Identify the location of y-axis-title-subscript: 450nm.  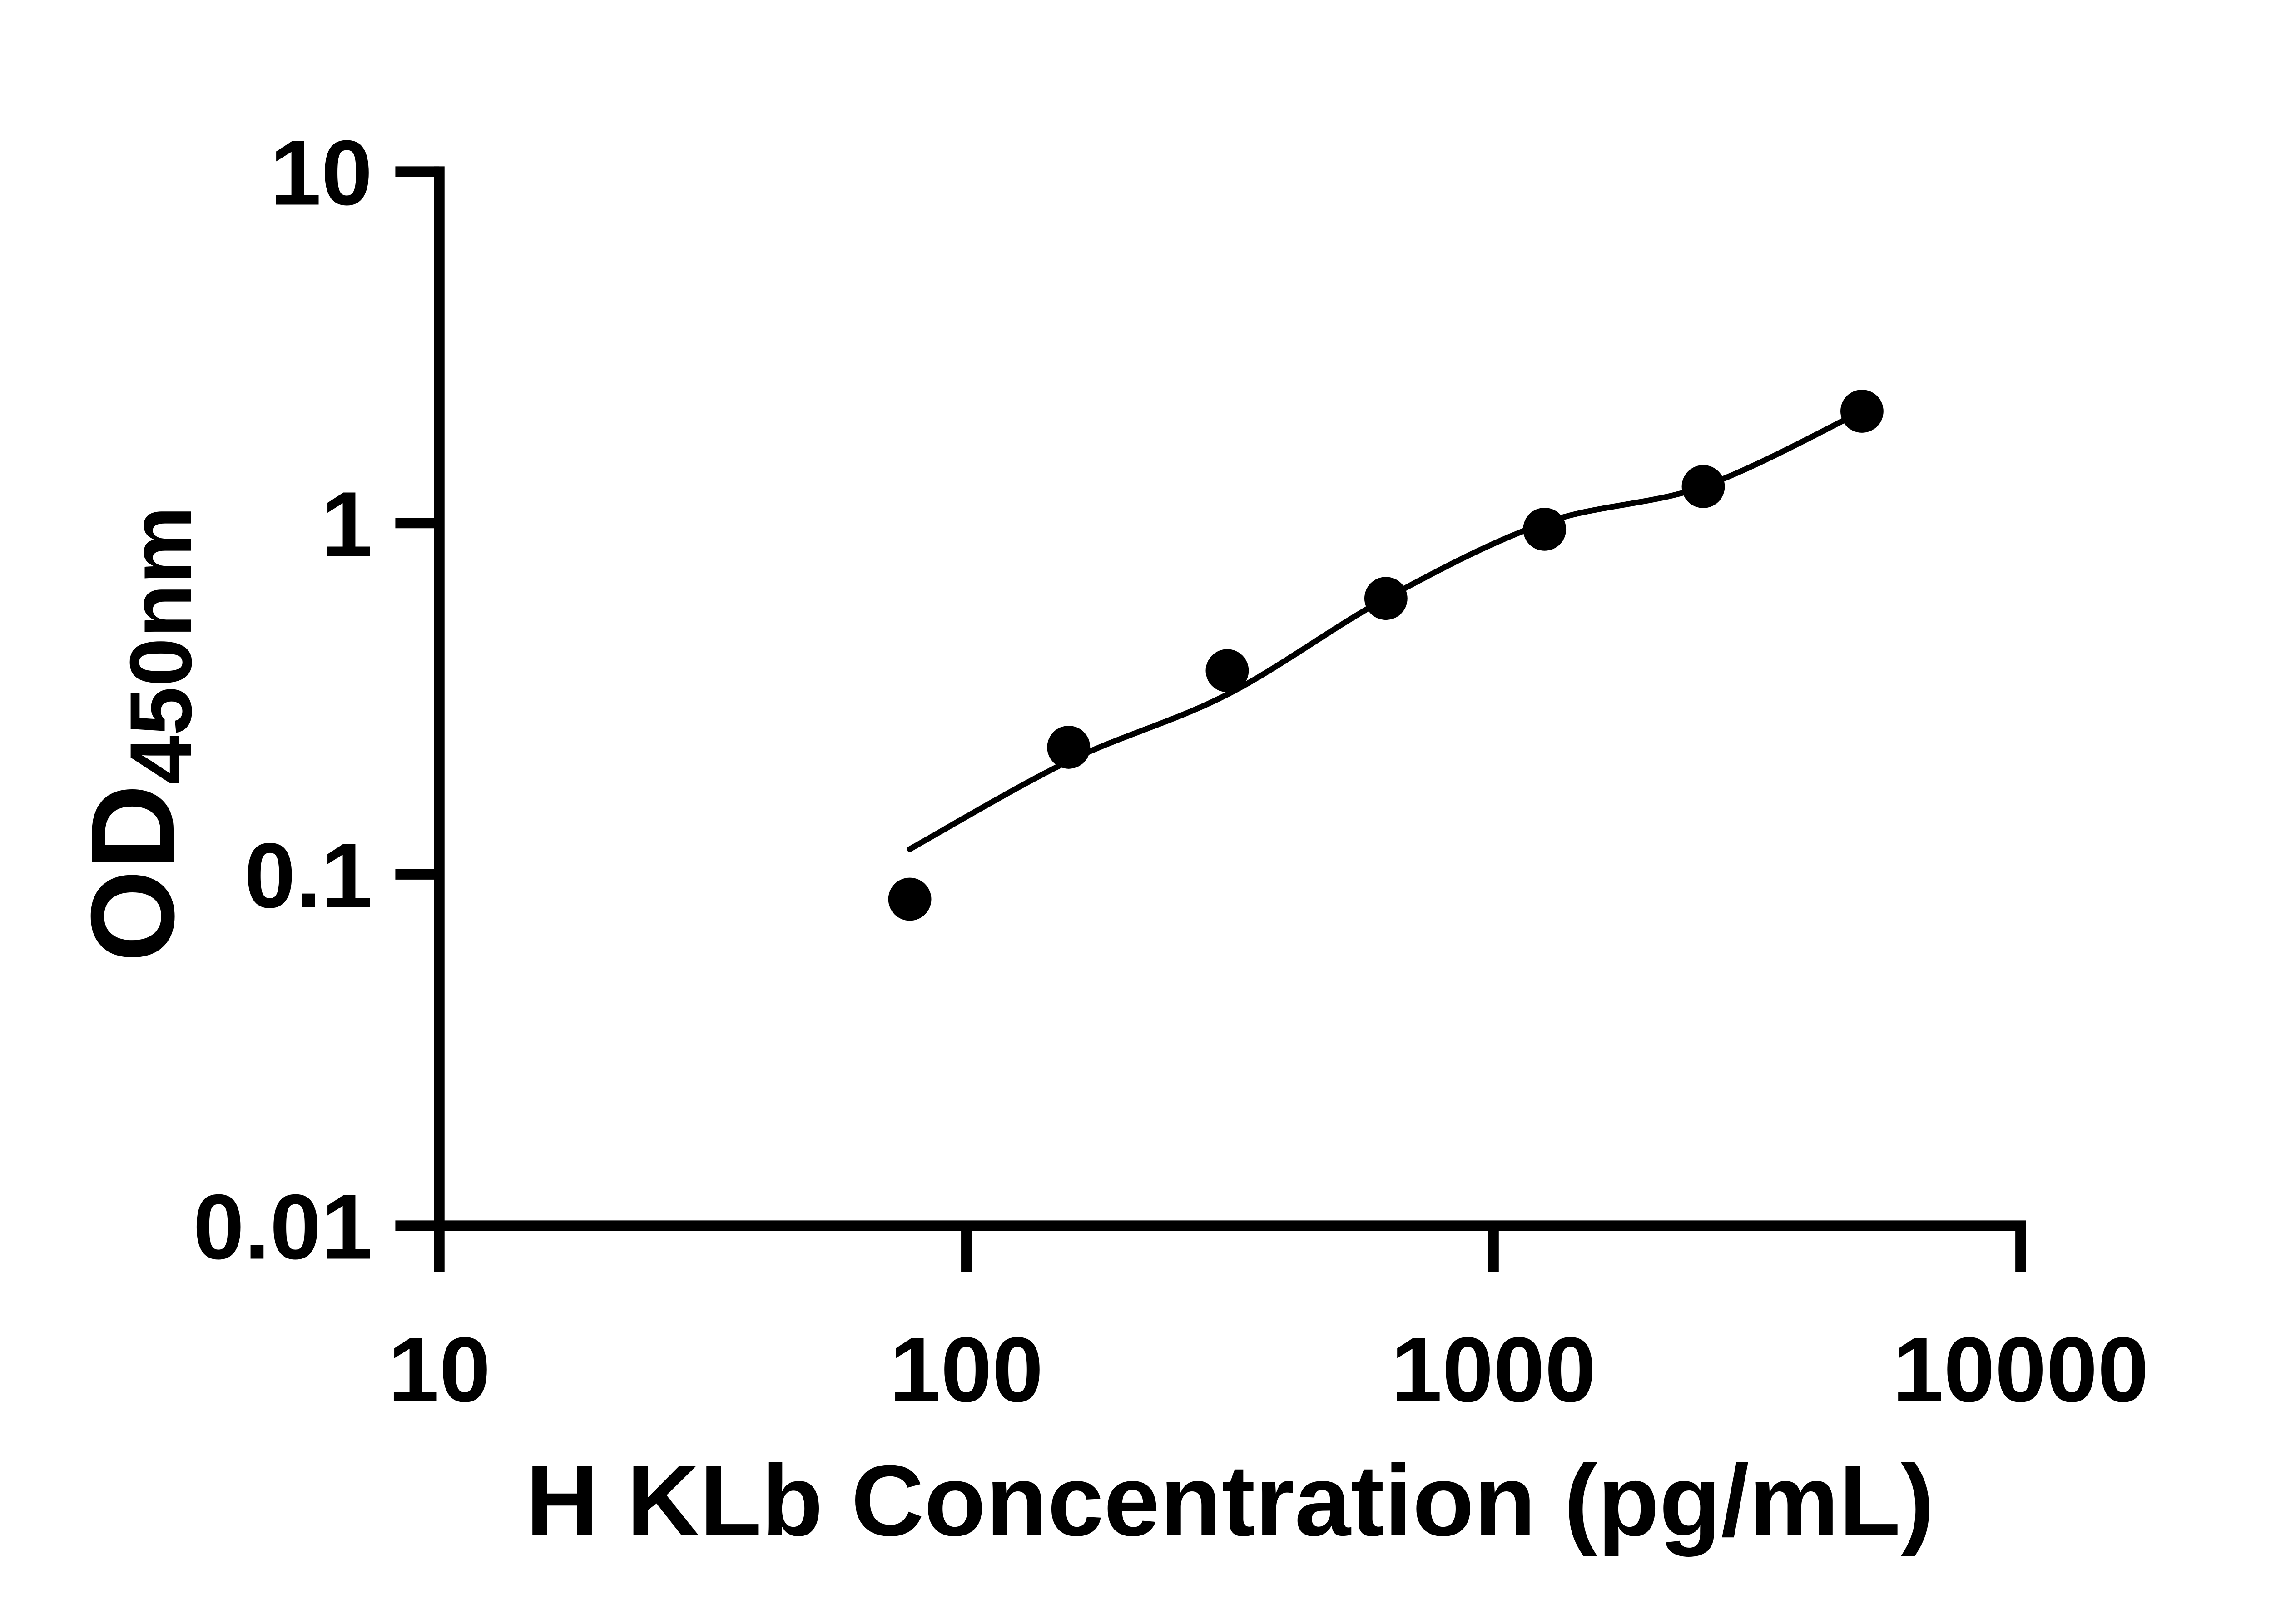
(161, 645).